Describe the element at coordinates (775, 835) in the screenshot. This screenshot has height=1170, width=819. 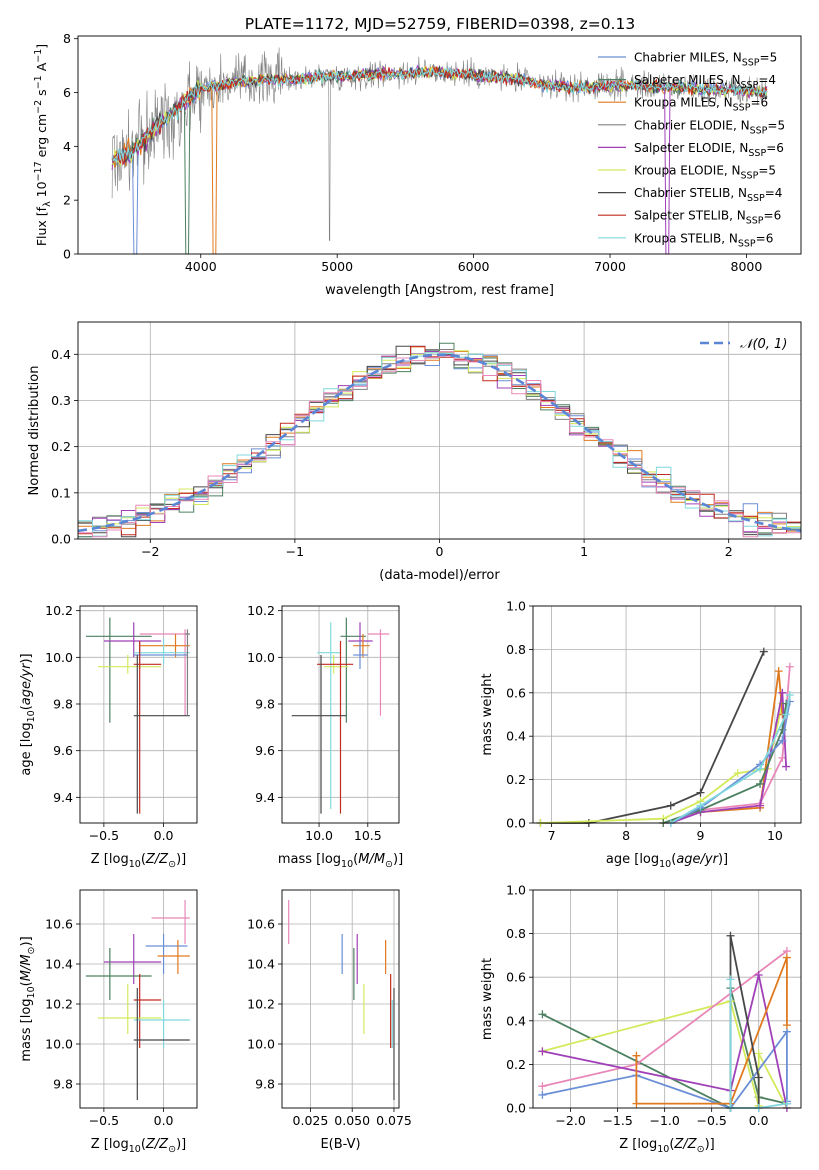
I see `x-tick-label: 10` at that location.